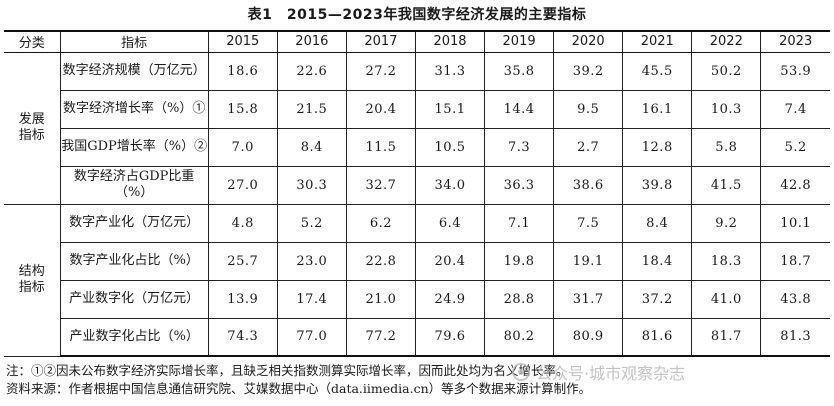  Describe the element at coordinates (588, 71) in the screenshot. I see `value-cell: 39.2` at that location.